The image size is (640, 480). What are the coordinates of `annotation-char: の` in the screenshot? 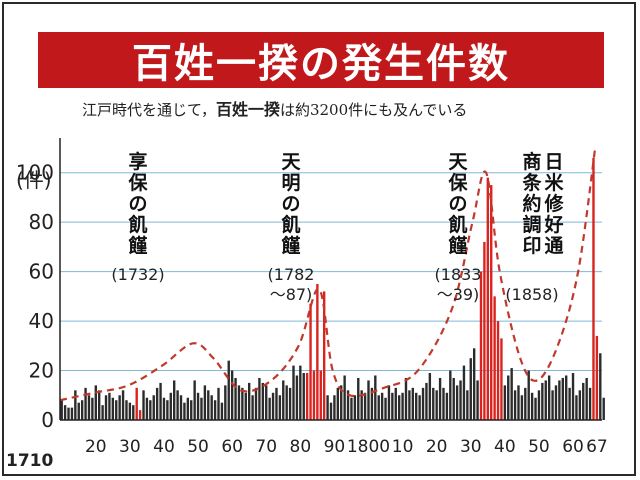 It's located at (137, 204).